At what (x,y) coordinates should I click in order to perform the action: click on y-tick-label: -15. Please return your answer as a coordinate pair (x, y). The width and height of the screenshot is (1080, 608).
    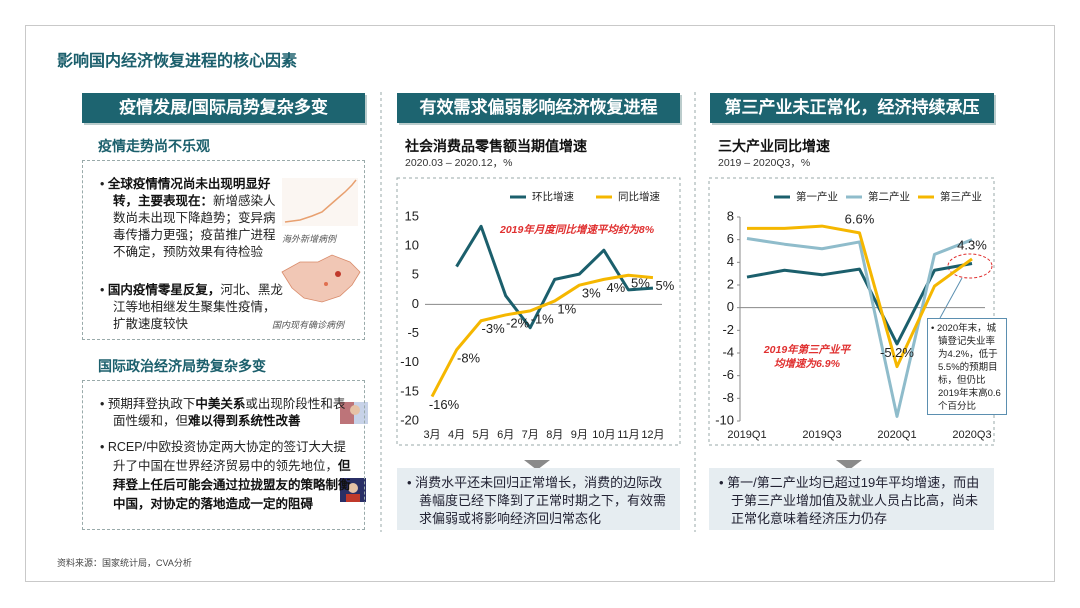
    Looking at the image, I should click on (409, 390).